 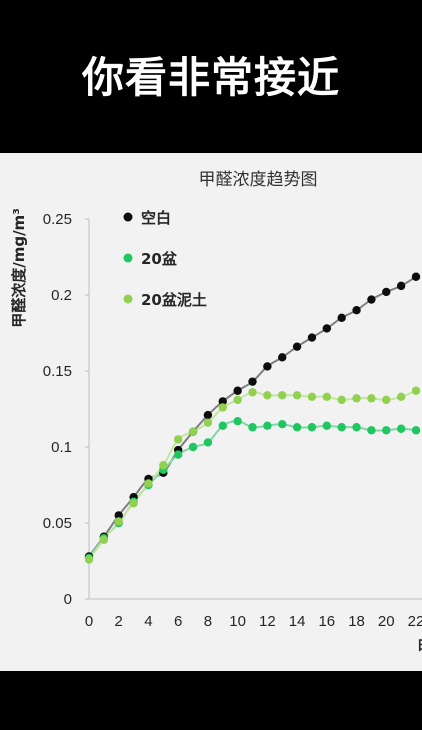 I want to click on x-tick-label: 6, so click(x=178, y=621).